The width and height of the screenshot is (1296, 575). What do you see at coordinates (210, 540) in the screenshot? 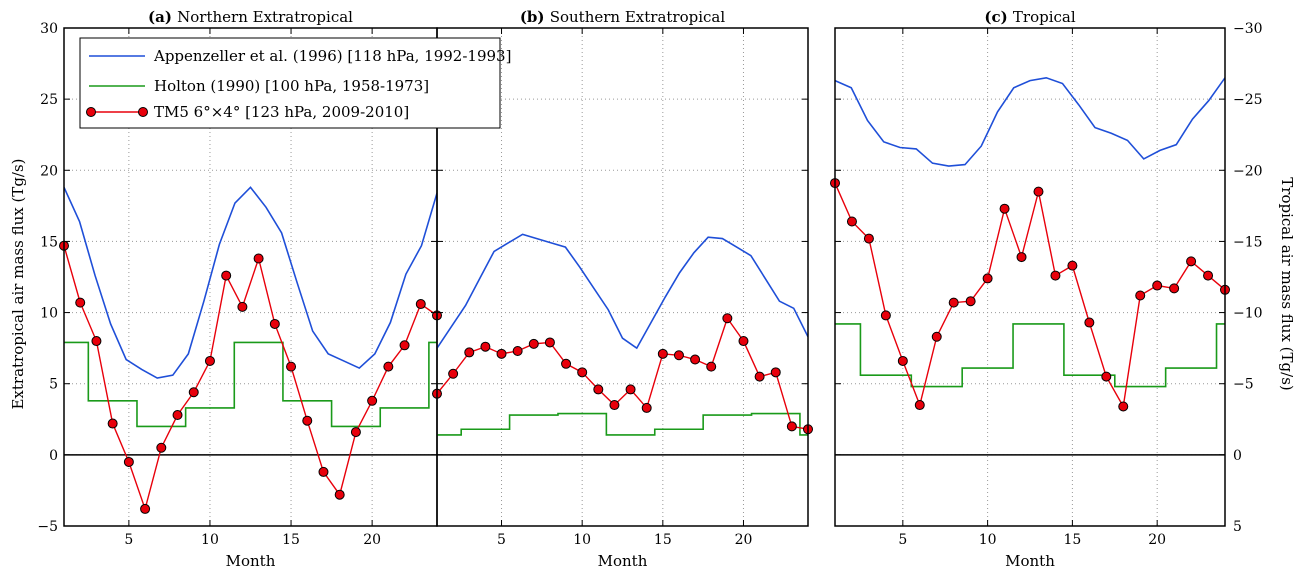
I see `x-tick-label: 10` at bounding box center [210, 540].